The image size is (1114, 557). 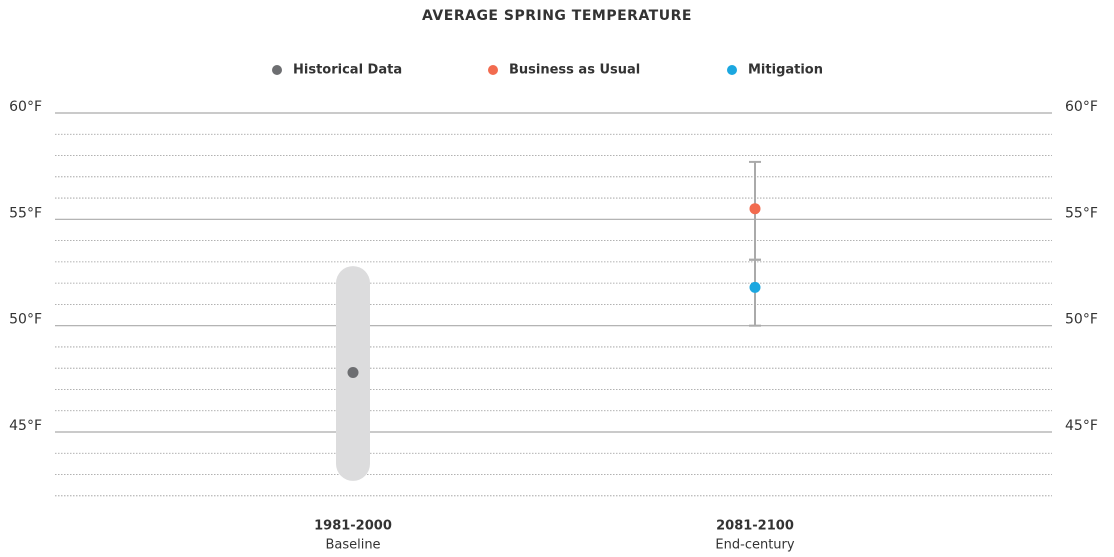 What do you see at coordinates (557, 16) in the screenshot?
I see `chart-title: AVERAGE SPRING TEMPERATURE` at bounding box center [557, 16].